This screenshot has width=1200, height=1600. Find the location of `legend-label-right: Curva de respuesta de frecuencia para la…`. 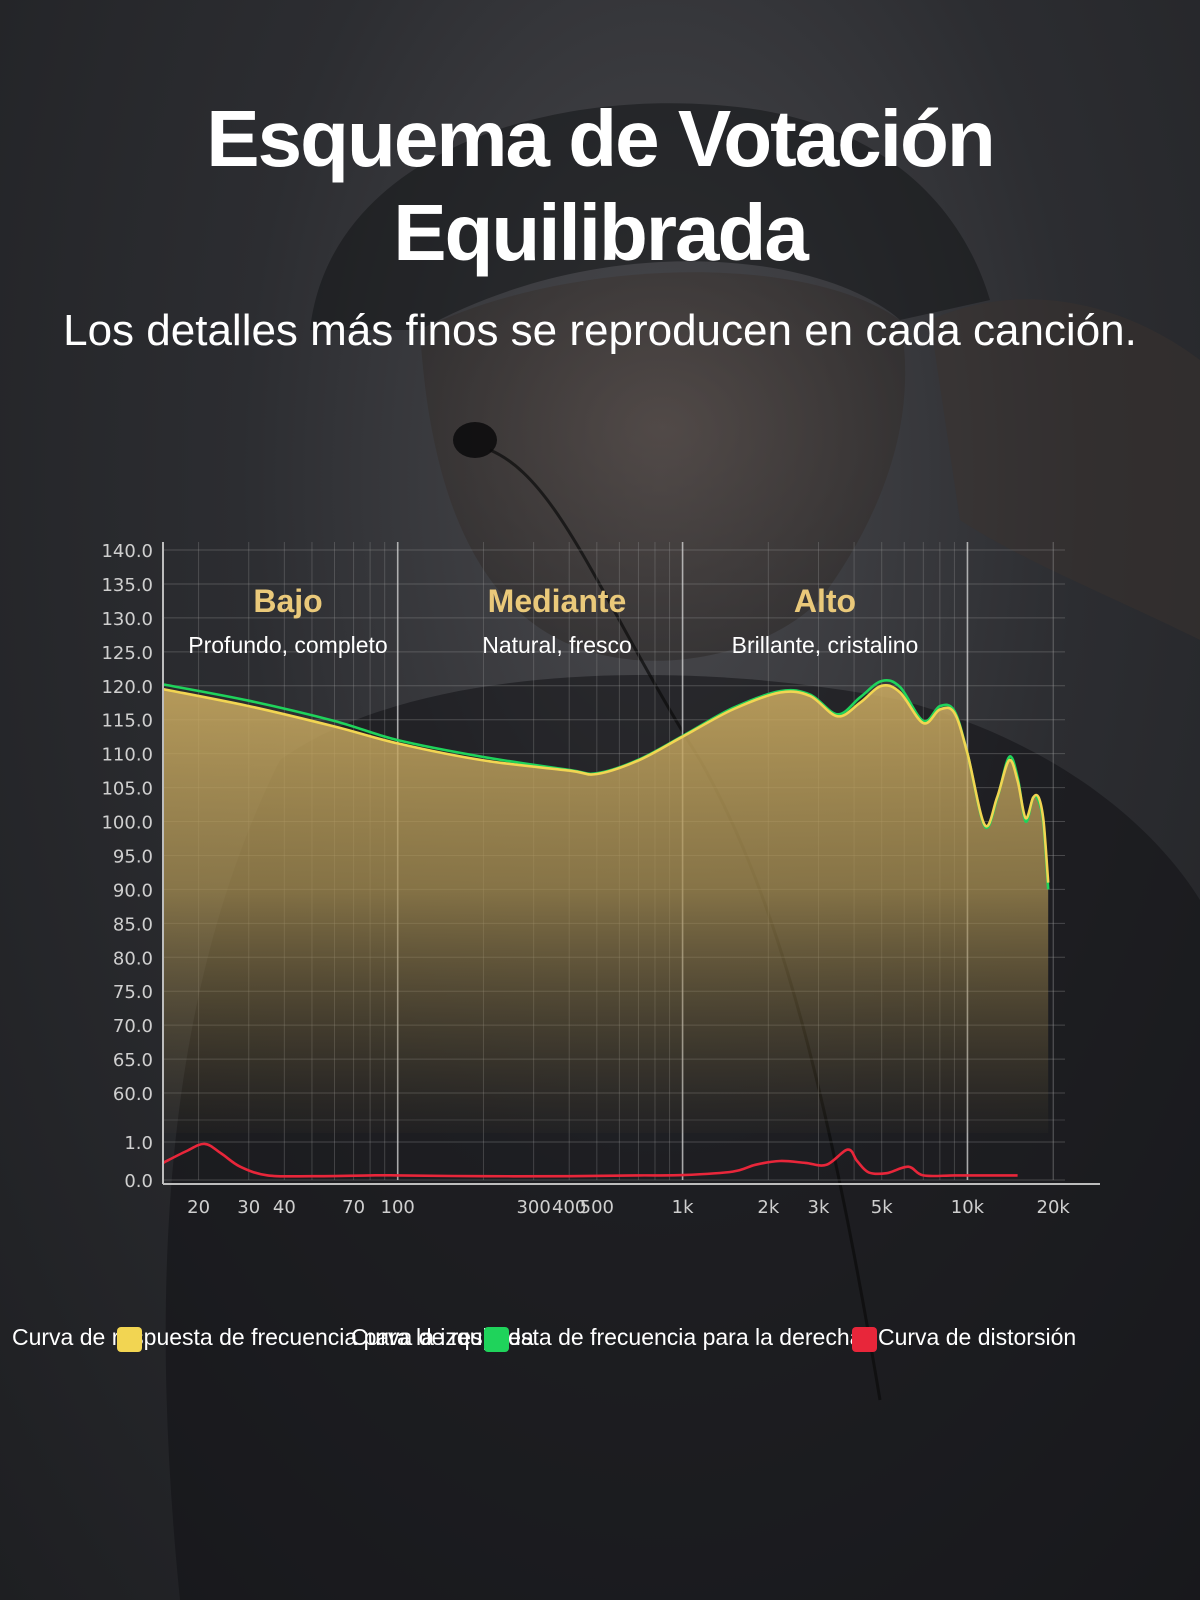

legend-label-right: Curva de respuesta de frecuencia para la… is located at coordinates (607, 1337).